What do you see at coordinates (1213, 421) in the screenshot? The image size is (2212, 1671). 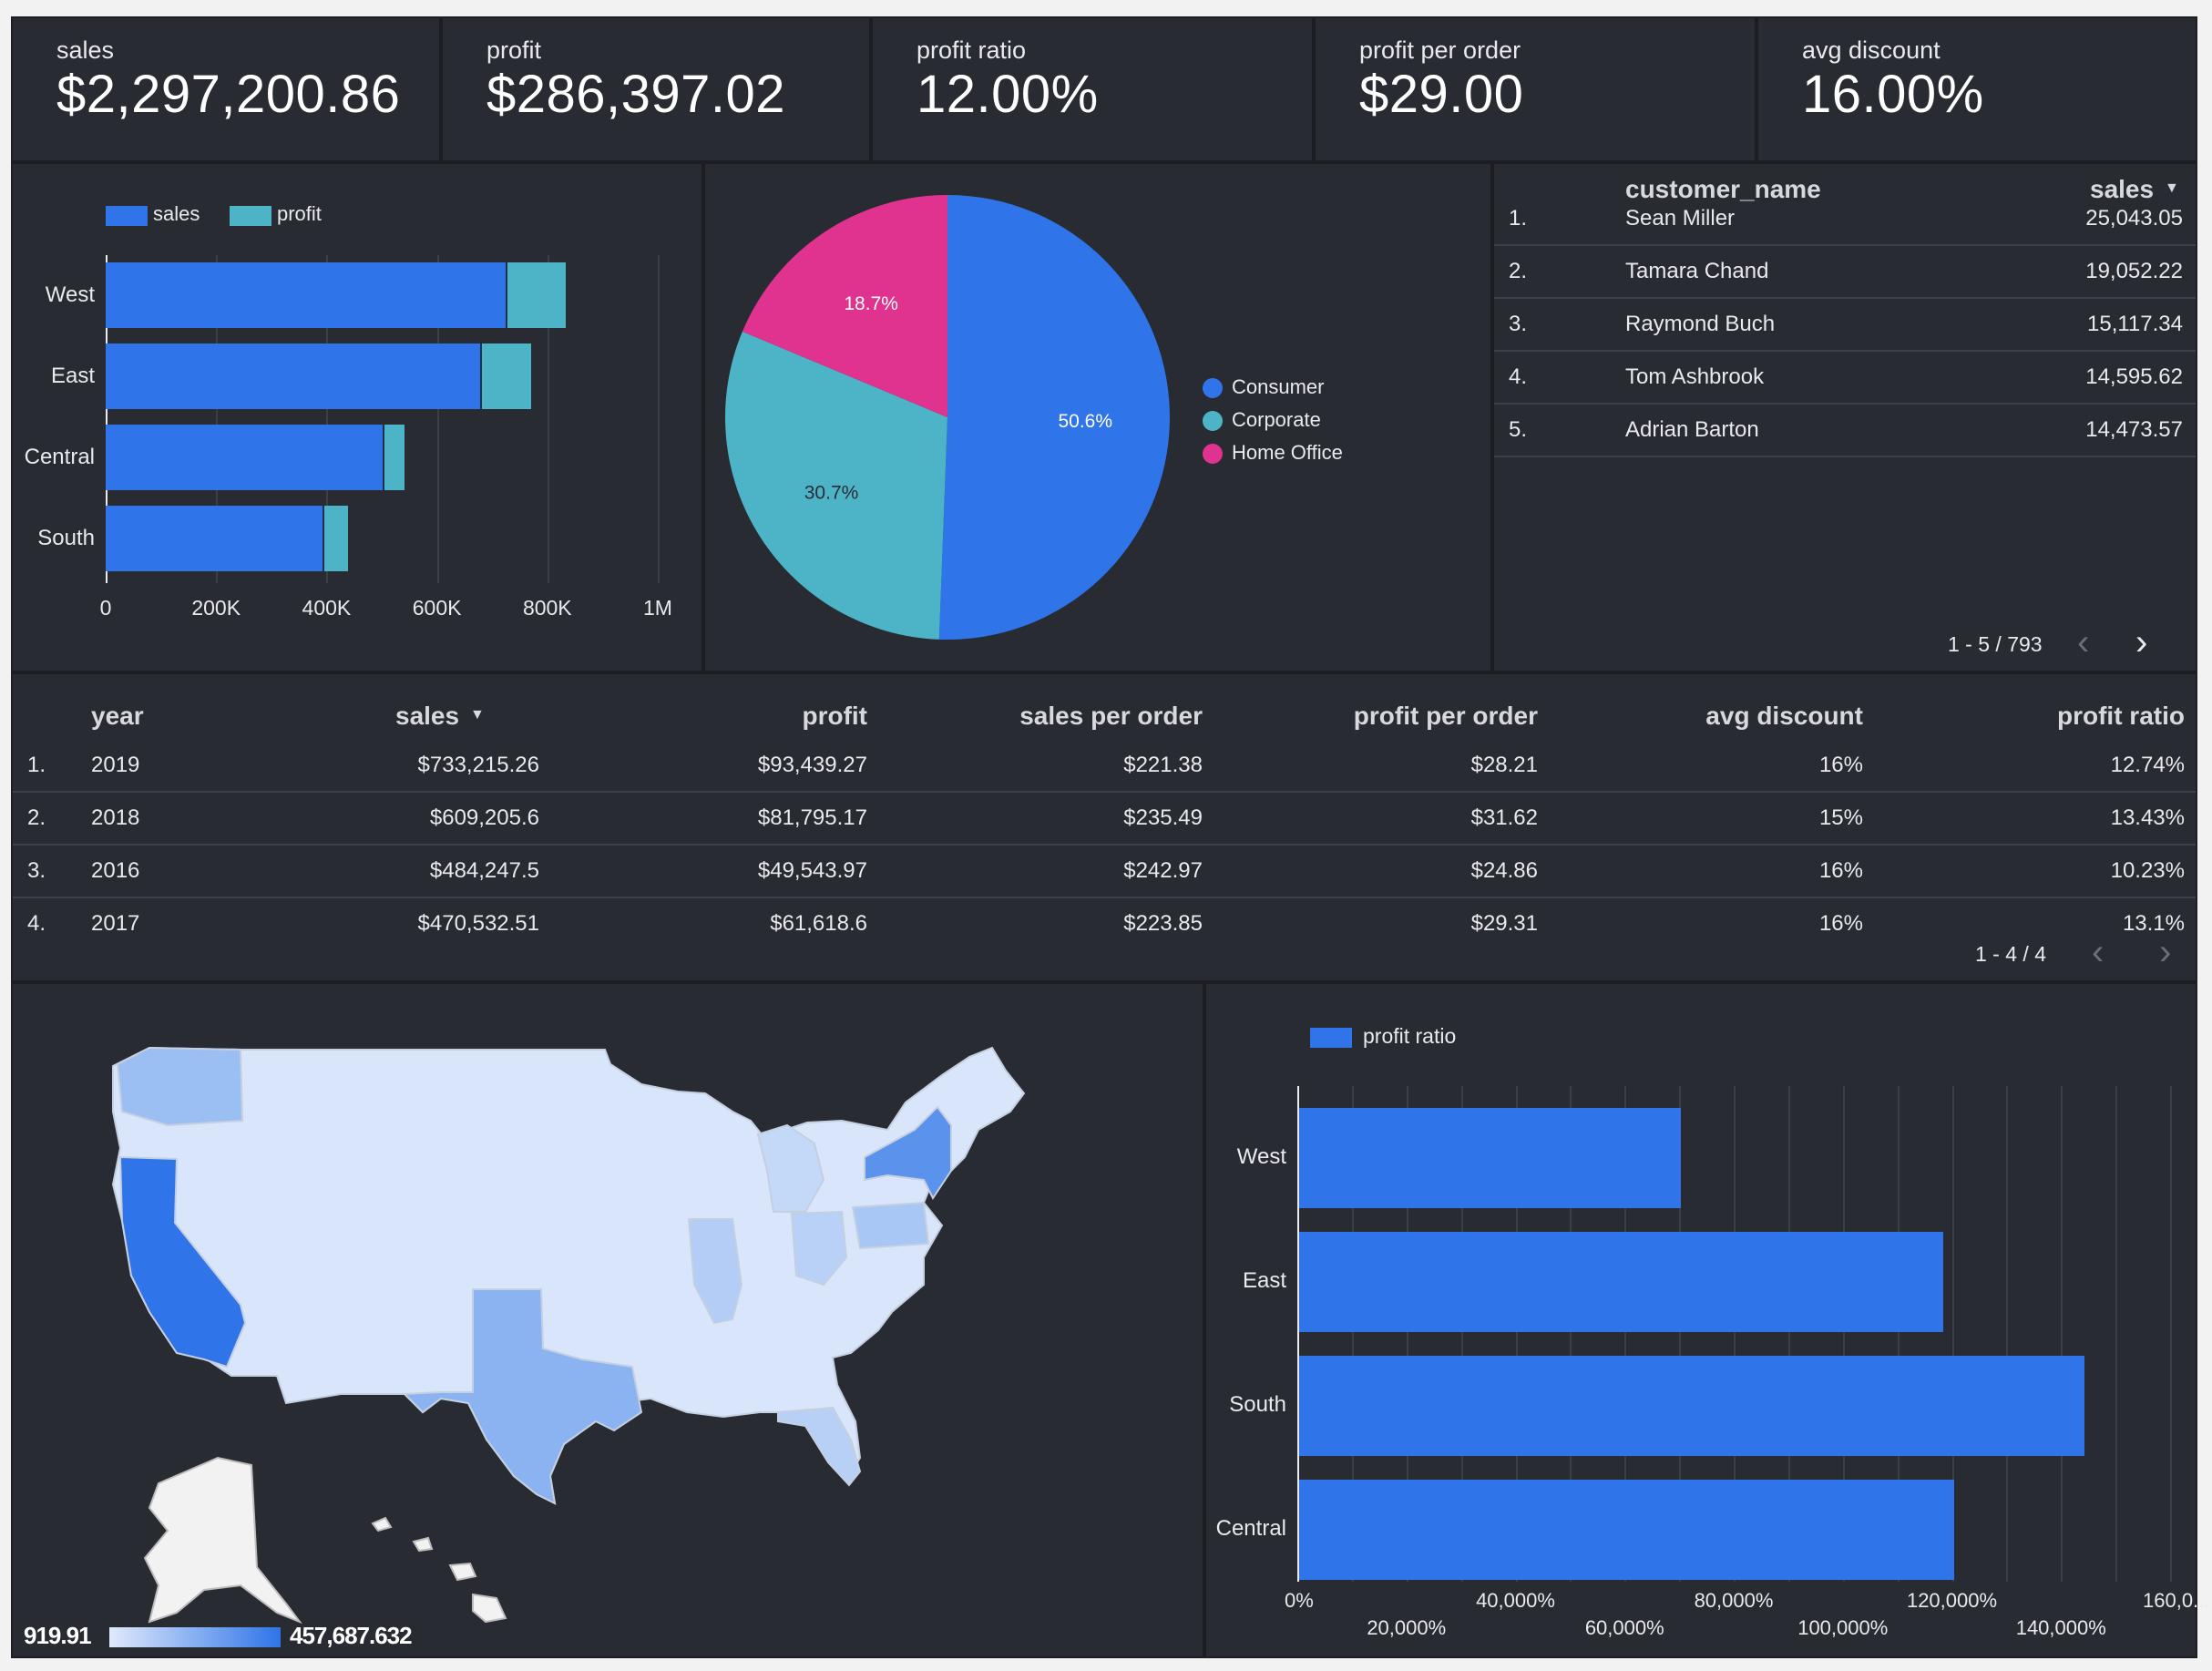 I see `legend-dot-corporate` at bounding box center [1213, 421].